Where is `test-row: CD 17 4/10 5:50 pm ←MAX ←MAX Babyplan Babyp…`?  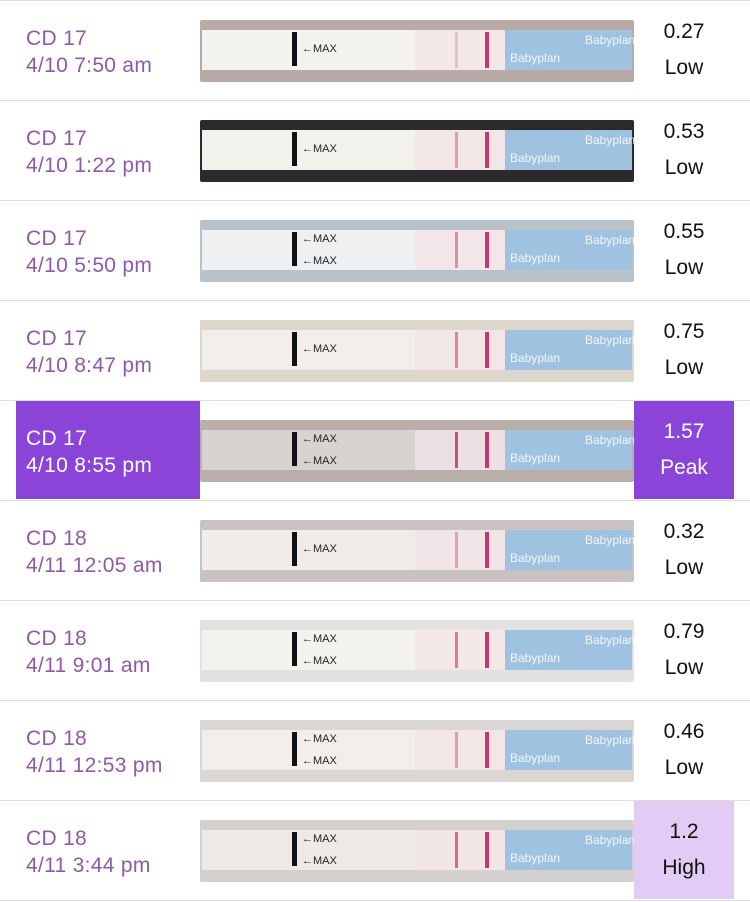 test-row: CD 17 4/10 5:50 pm ←MAX ←MAX Babyplan Babyp… is located at coordinates (375, 250).